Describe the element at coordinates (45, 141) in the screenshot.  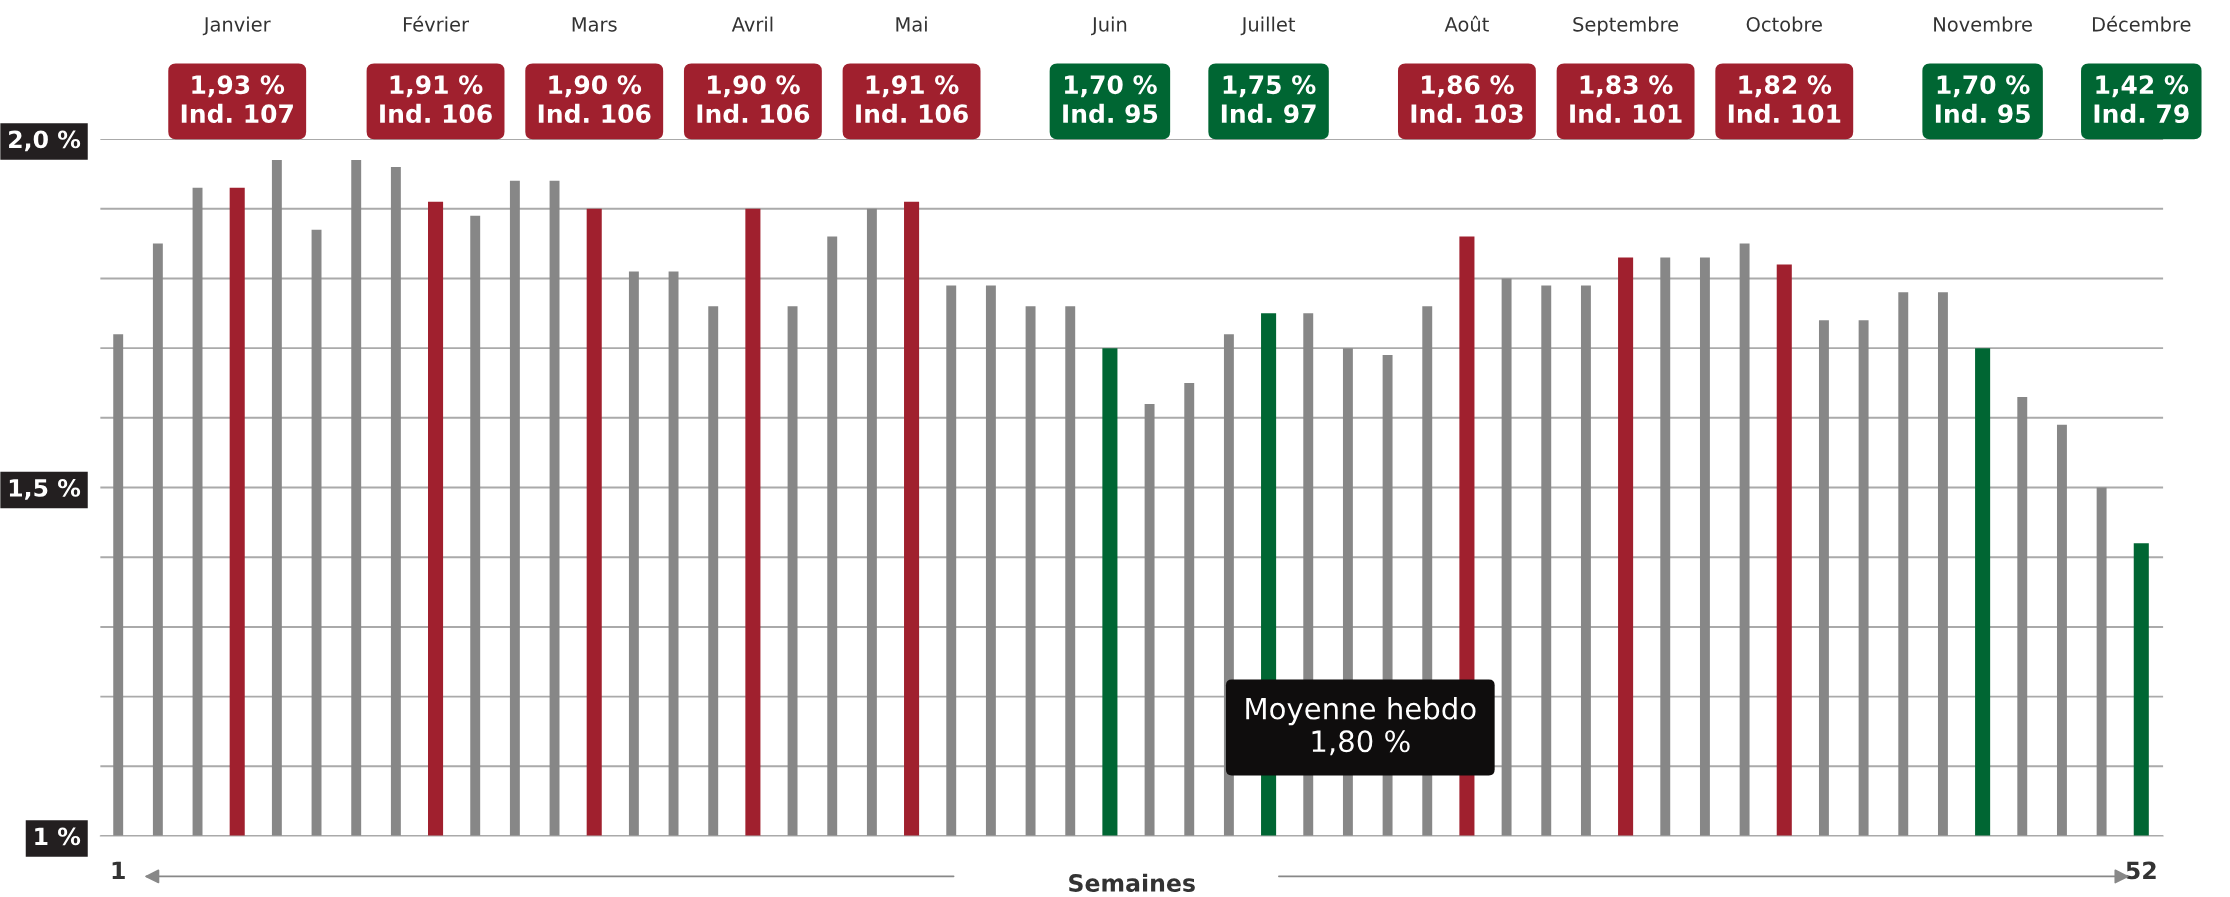
I see `y-tick-label: 2,0 %` at that location.